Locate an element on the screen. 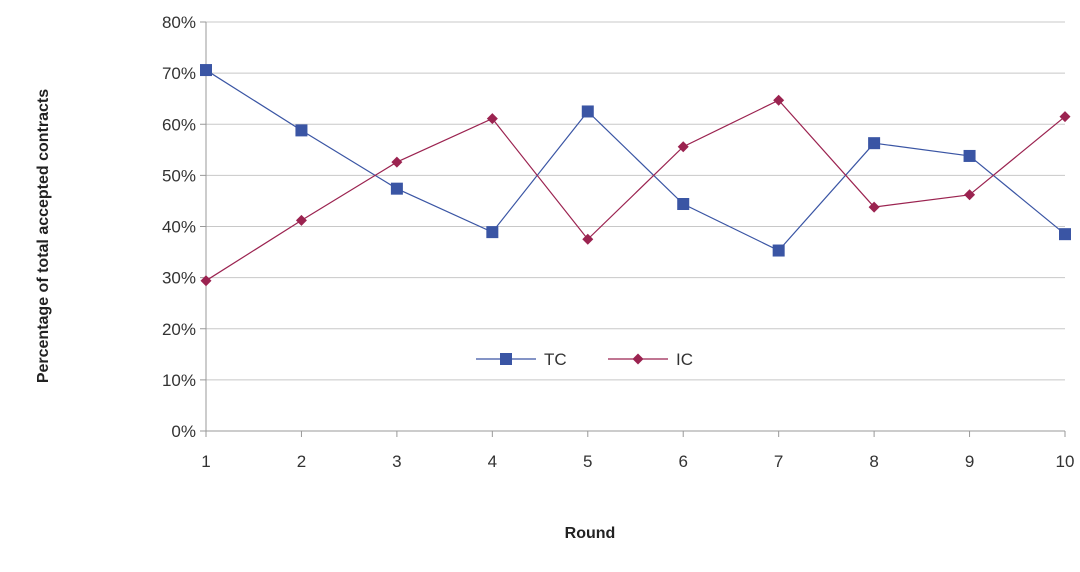 This screenshot has width=1080, height=572. x-tick-label: 1 is located at coordinates (205, 461).